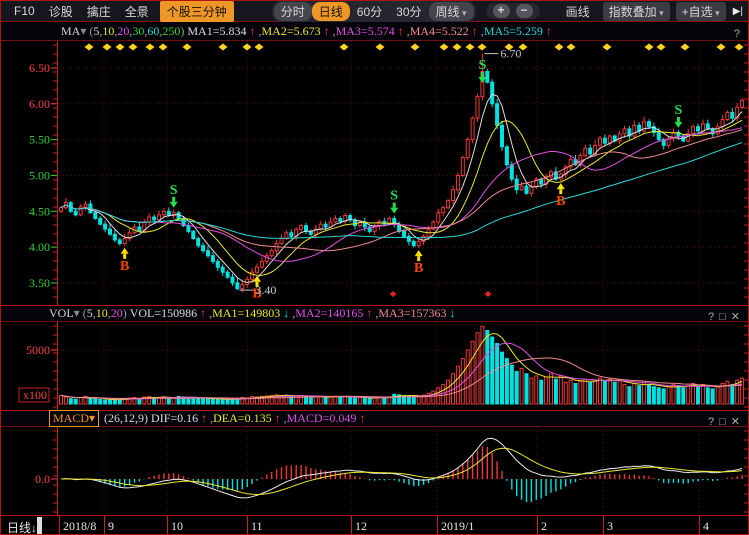  I want to click on x-axis-label: 4, so click(706, 526).